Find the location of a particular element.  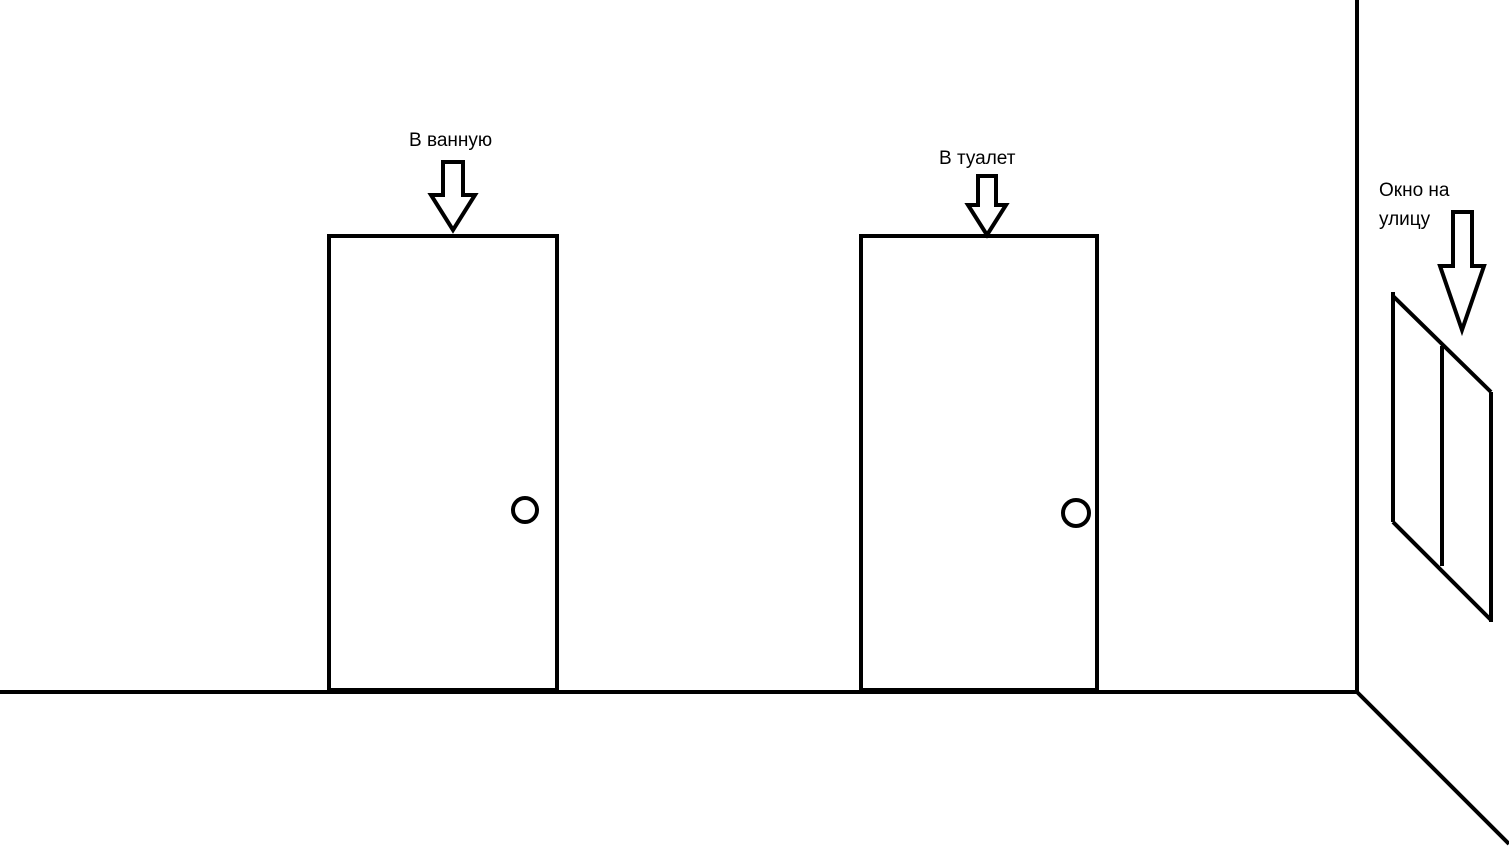

toilet-arrow-icon is located at coordinates (987, 206).